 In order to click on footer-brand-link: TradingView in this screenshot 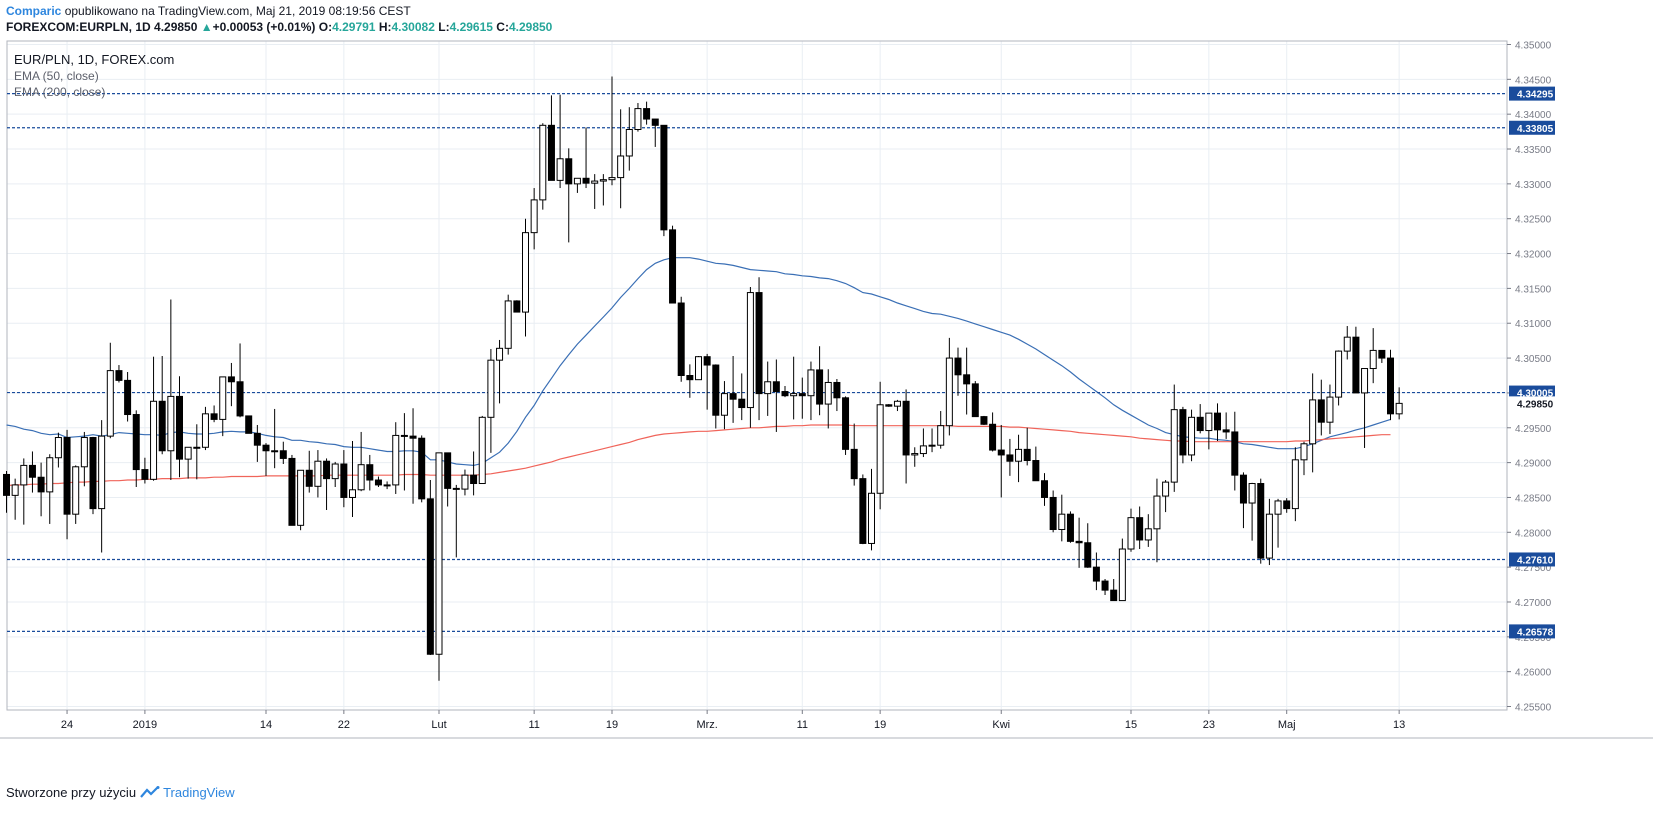, I will do `click(199, 792)`.